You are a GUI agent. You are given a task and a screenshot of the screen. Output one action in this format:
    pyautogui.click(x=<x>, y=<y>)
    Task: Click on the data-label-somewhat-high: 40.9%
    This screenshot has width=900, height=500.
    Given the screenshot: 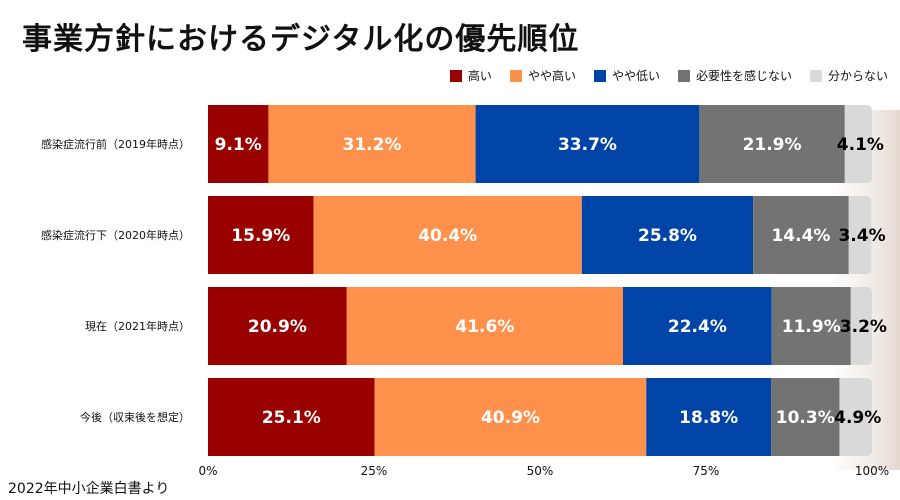 What is the action you would take?
    pyautogui.click(x=510, y=418)
    